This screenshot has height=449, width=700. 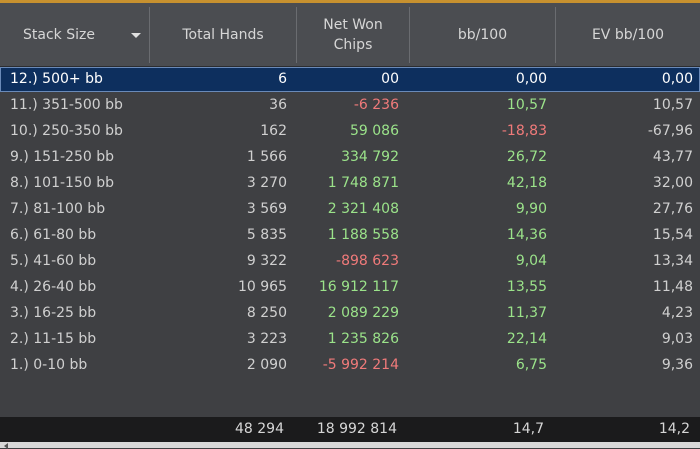 What do you see at coordinates (353, 44) in the screenshot?
I see `net-won-label-line2: Chips` at bounding box center [353, 44].